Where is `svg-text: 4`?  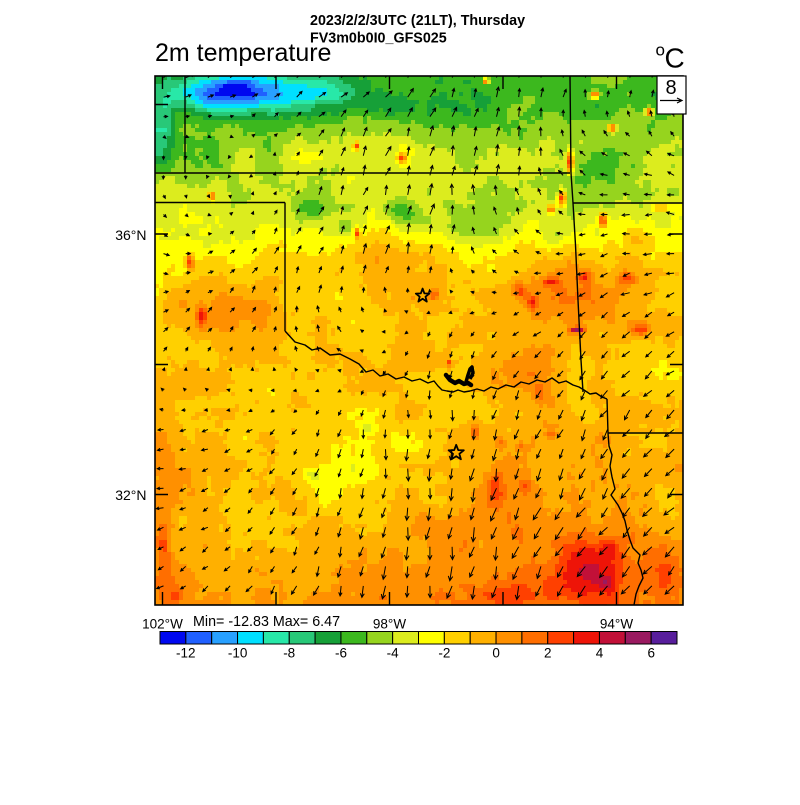 svg-text: 4 is located at coordinates (600, 653).